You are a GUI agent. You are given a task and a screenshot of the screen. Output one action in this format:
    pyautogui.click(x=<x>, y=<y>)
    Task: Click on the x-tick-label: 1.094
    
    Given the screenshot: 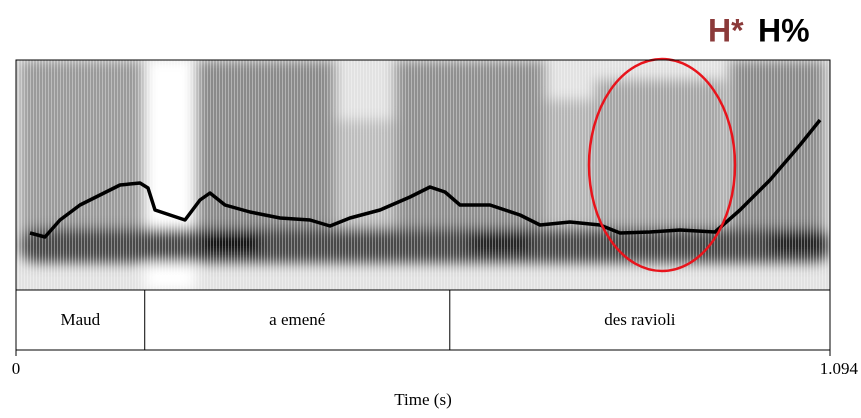 What is the action you would take?
    pyautogui.click(x=839, y=368)
    